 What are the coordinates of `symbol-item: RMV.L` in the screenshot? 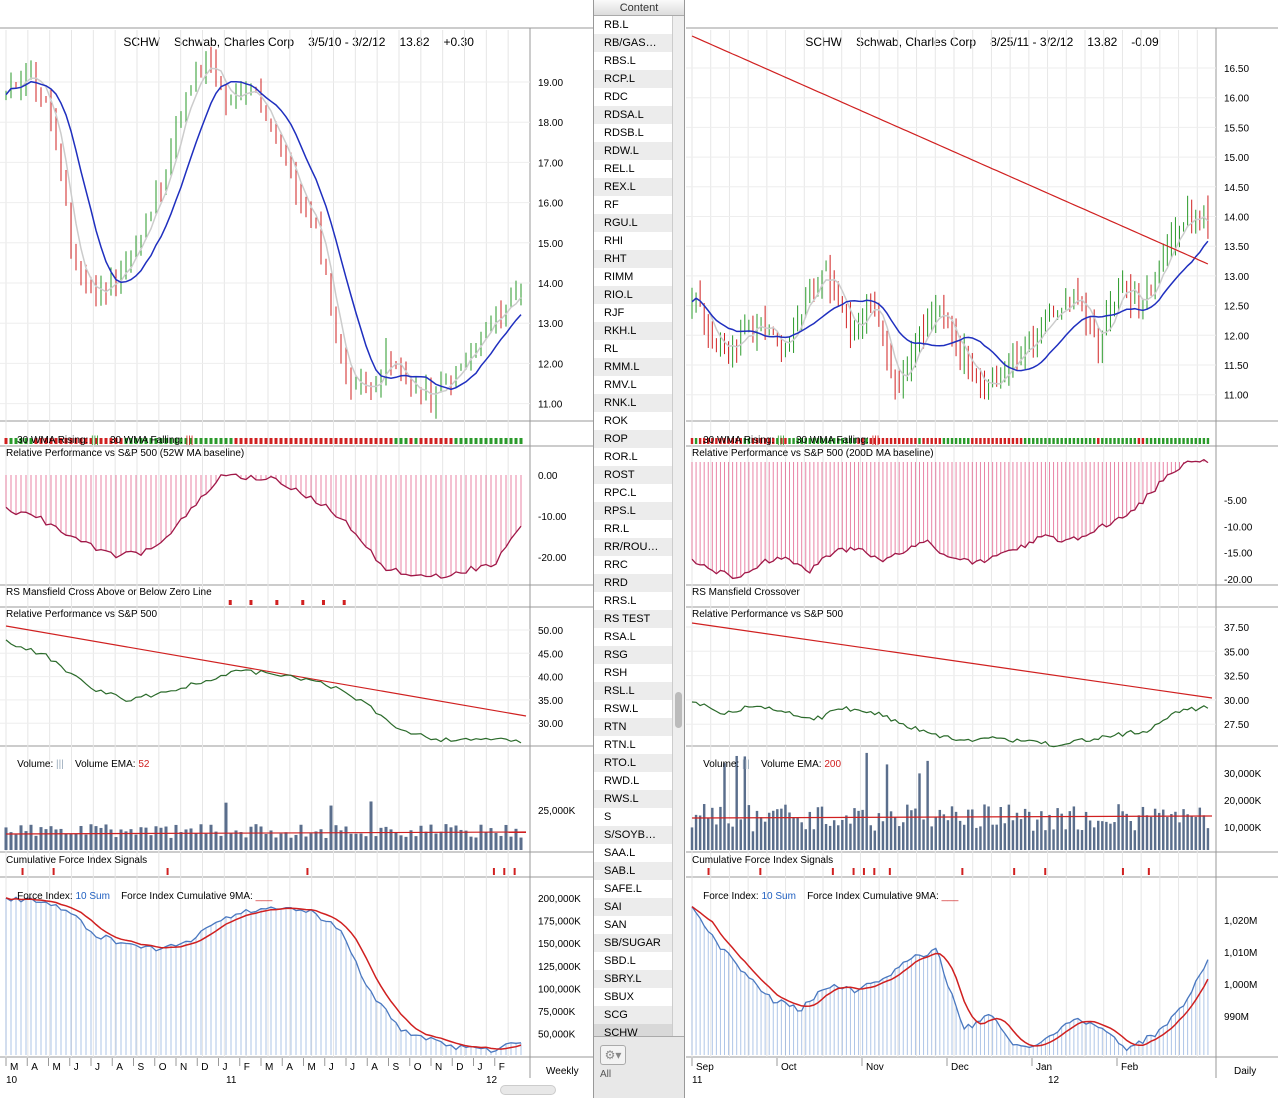 It's located at (633, 385).